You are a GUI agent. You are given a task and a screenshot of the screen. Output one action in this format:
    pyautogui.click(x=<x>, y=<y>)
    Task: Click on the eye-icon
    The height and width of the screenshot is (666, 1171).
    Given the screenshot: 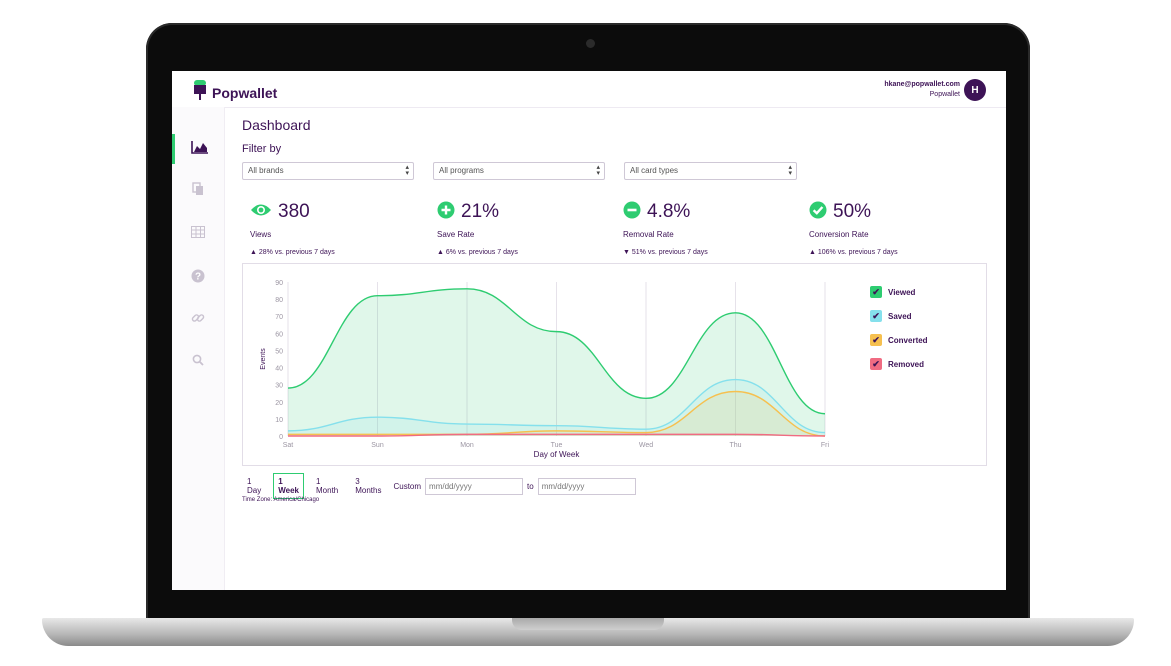 What is the action you would take?
    pyautogui.click(x=261, y=212)
    